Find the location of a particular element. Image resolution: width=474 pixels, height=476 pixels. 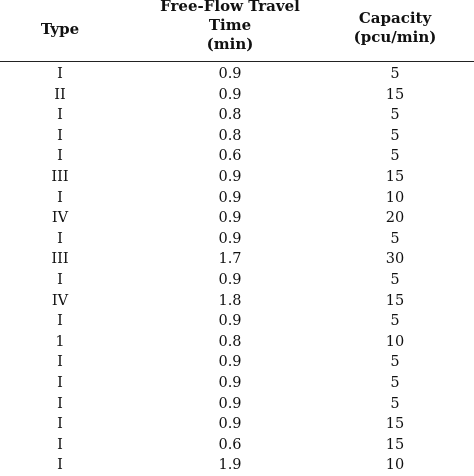

table-row: III 0.9 15 is located at coordinates (237, 177).